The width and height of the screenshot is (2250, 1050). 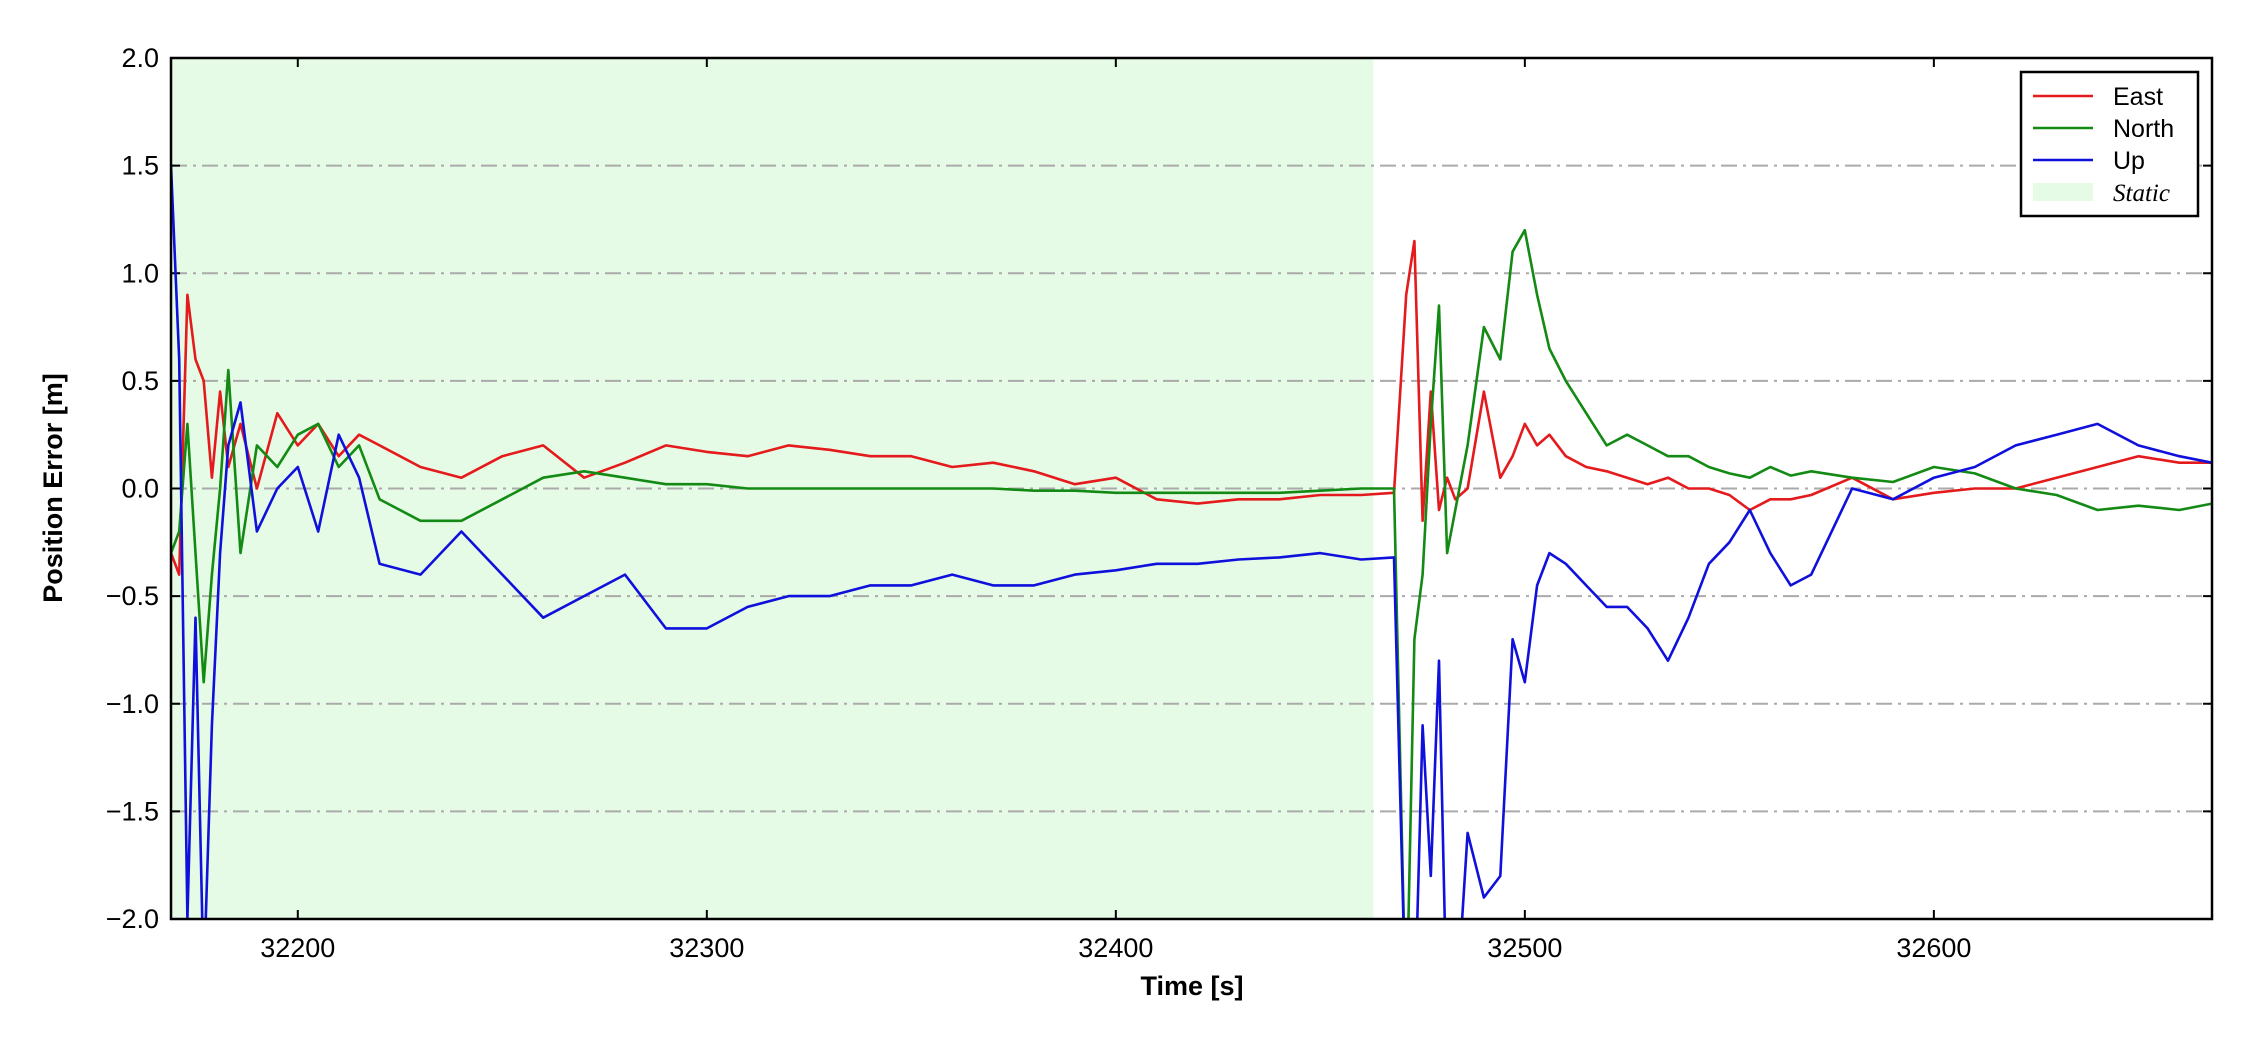 What do you see at coordinates (1524, 948) in the screenshot?
I see `x-tick-label: 32500` at bounding box center [1524, 948].